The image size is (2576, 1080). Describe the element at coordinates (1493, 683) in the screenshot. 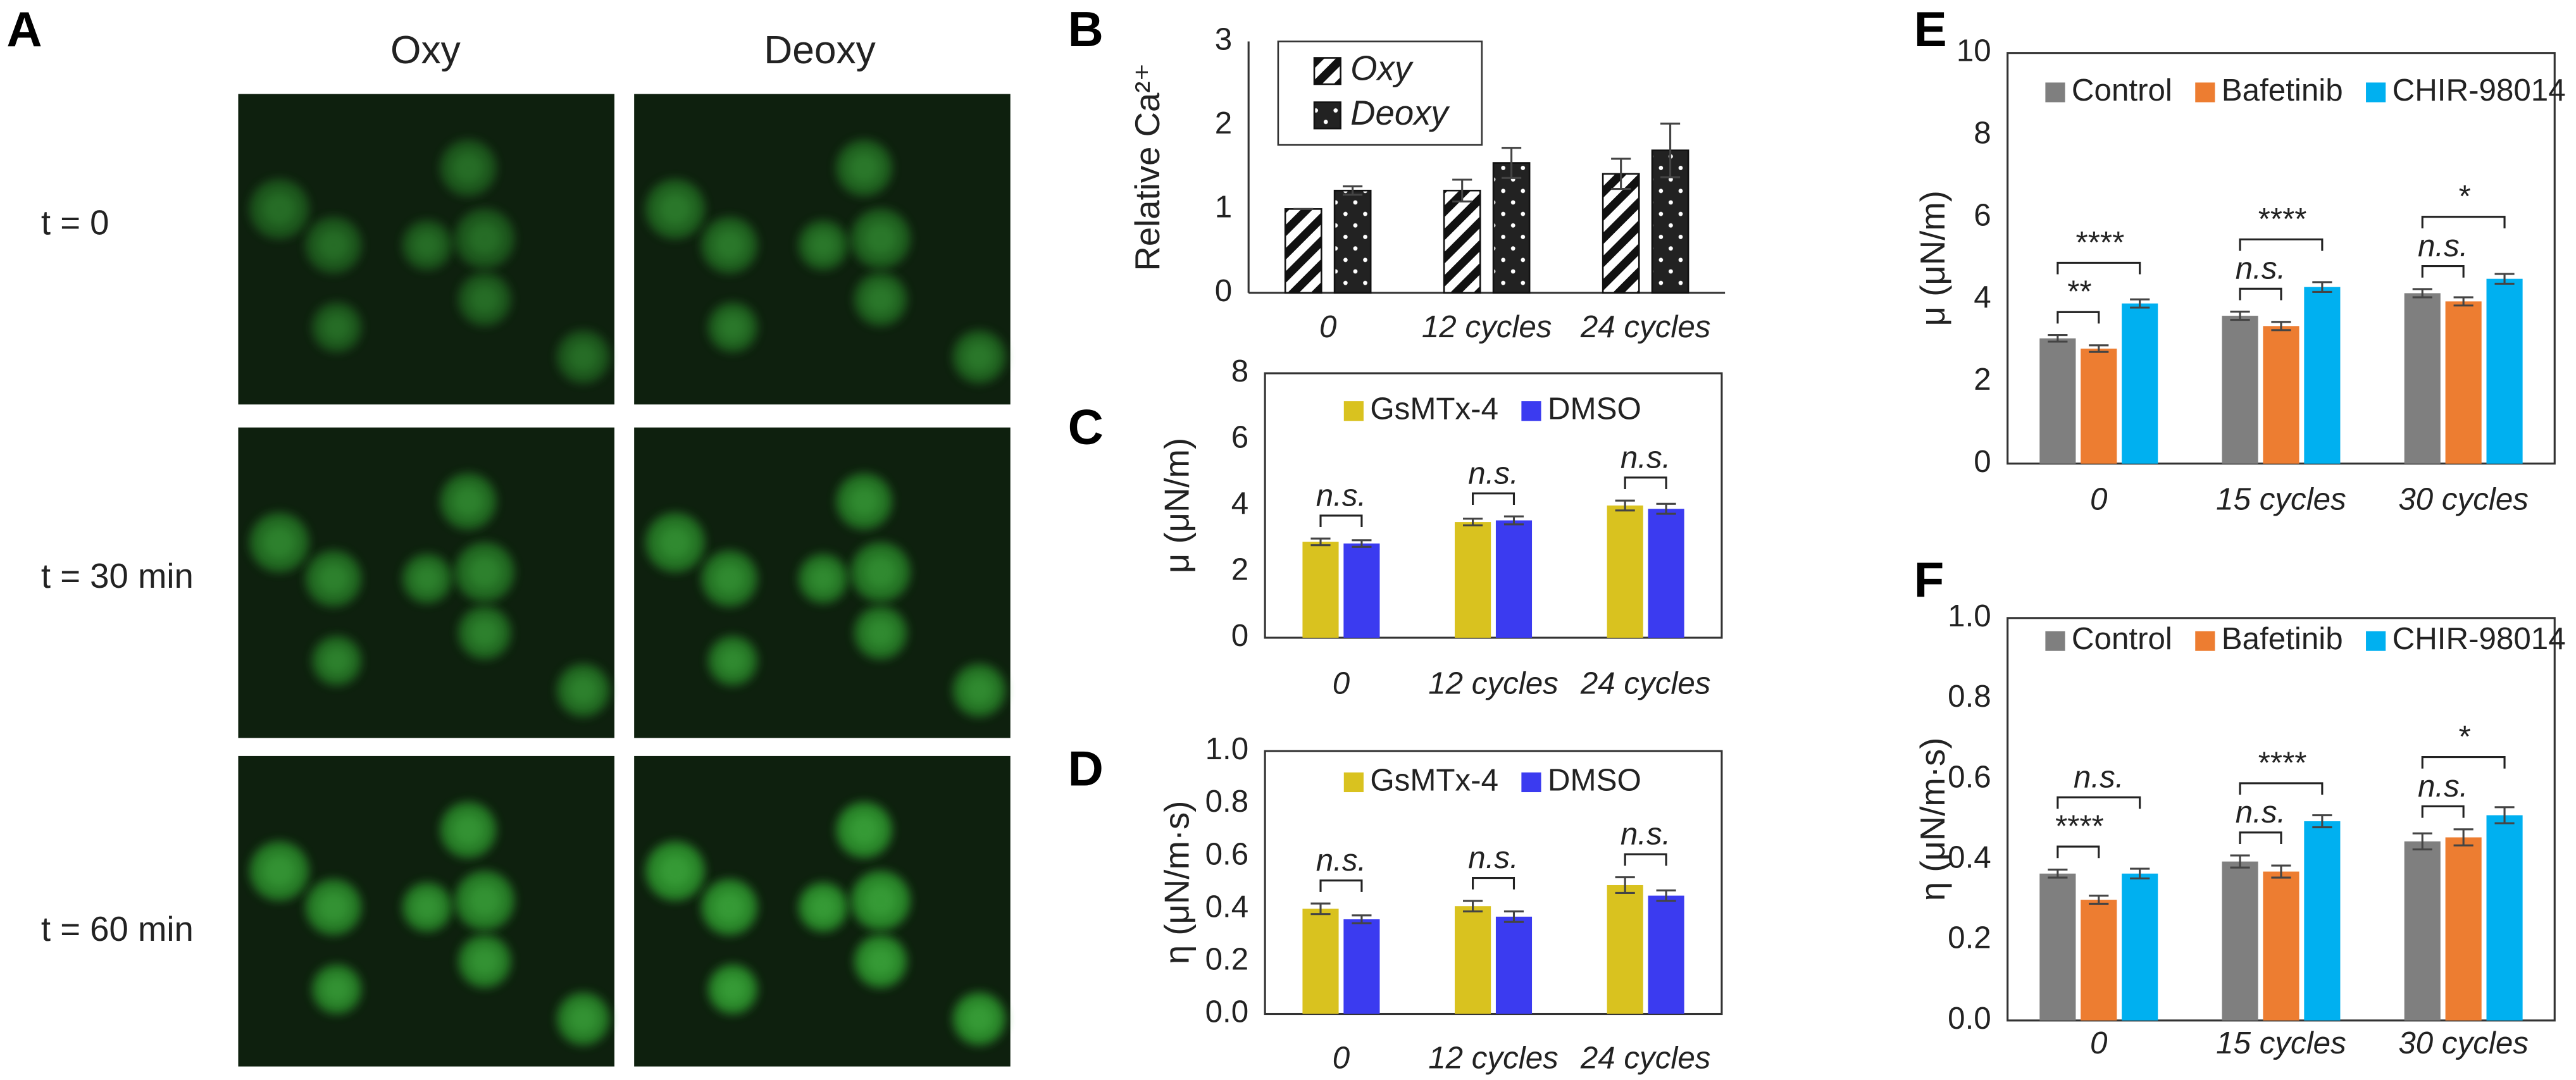

I see `x-tick-label: 12 cycles` at that location.